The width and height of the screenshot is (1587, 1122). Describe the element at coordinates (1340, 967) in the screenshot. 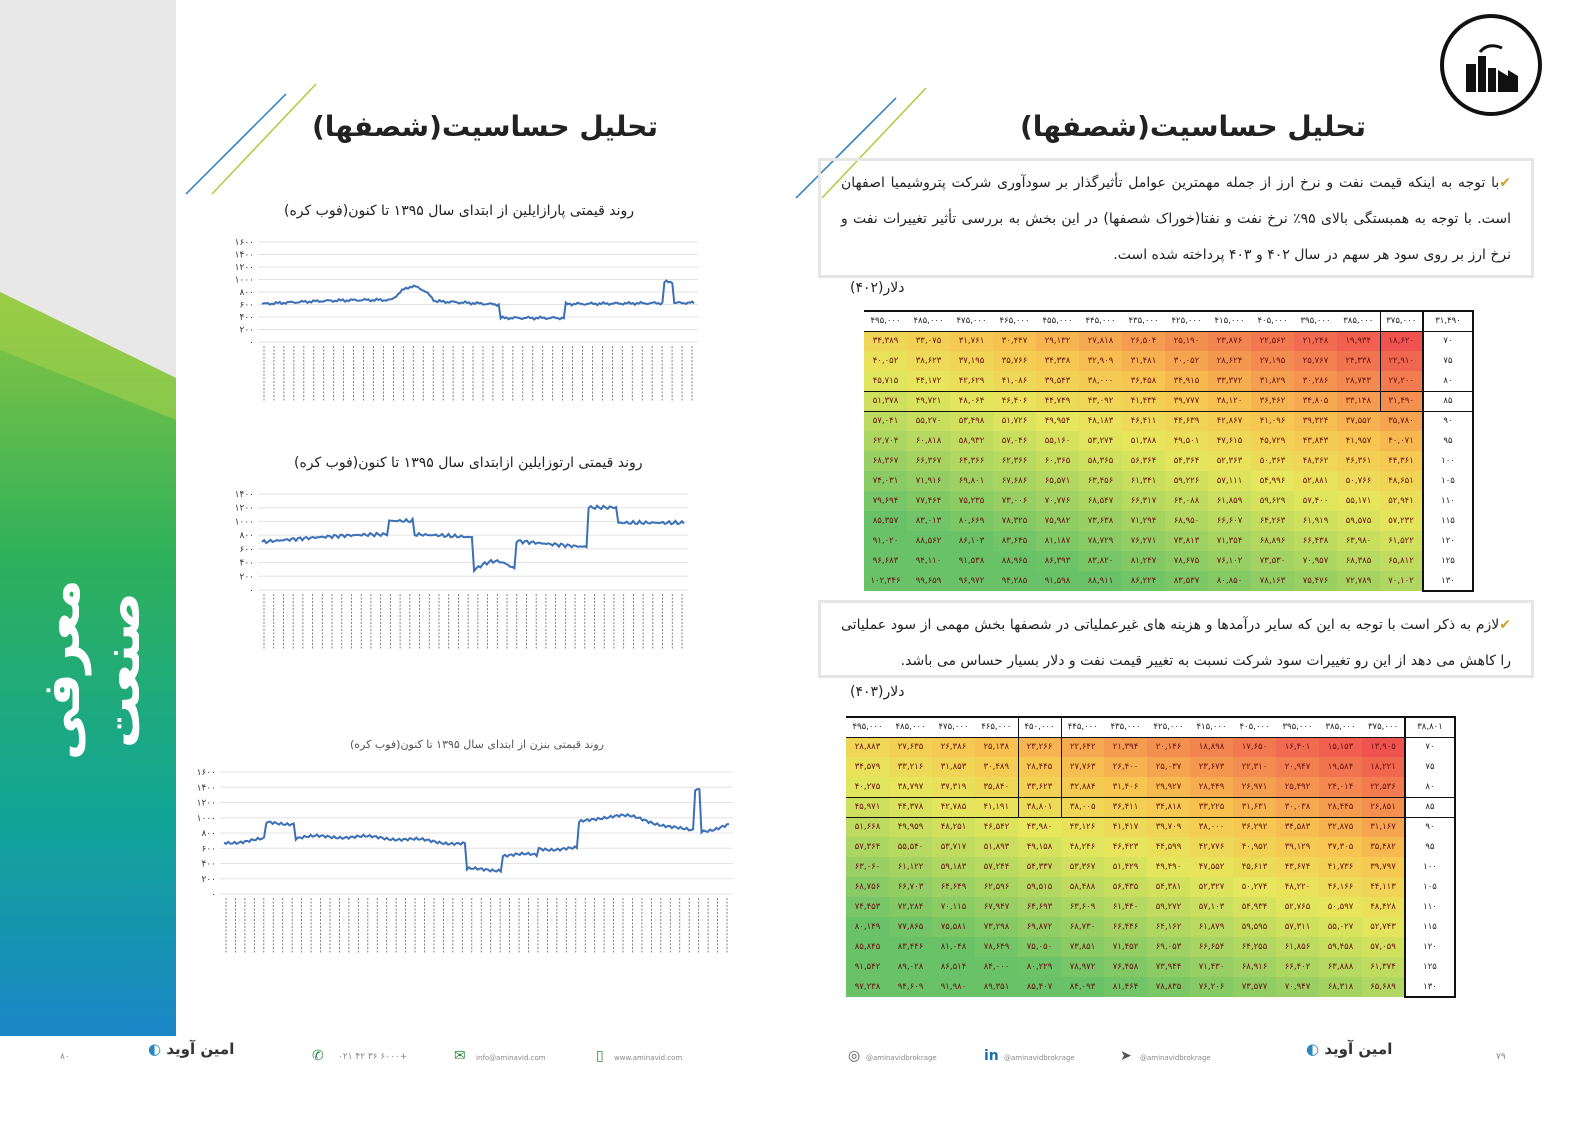

I see `table-cell: ۶۳,۸۸۸` at that location.